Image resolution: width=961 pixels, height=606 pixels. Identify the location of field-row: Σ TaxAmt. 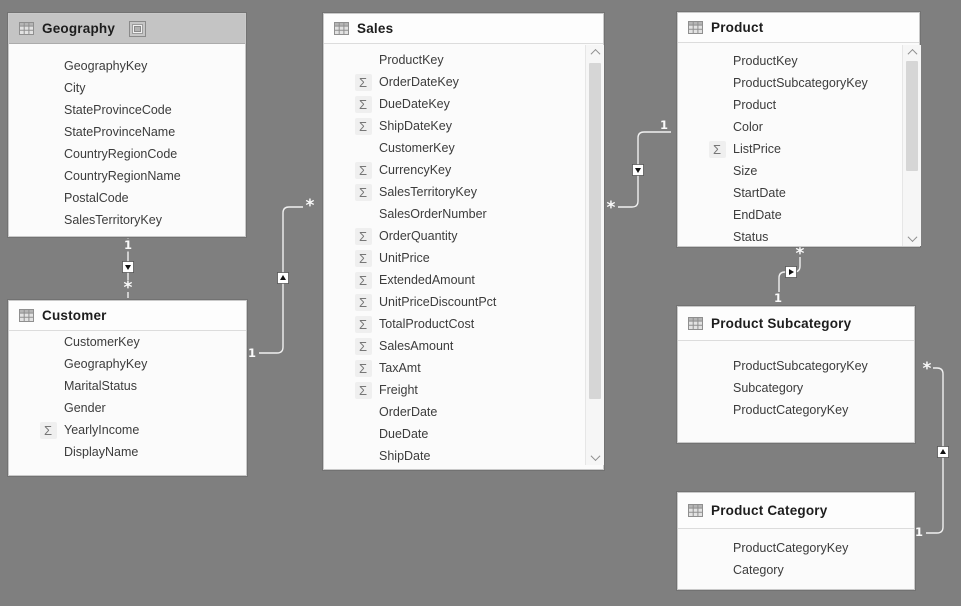
(463, 368).